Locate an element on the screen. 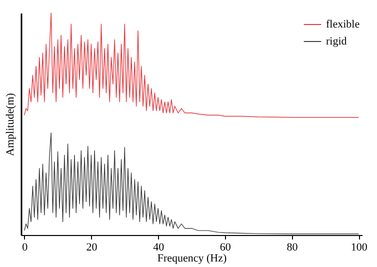  x-tick-label: 60 is located at coordinates (226, 248).